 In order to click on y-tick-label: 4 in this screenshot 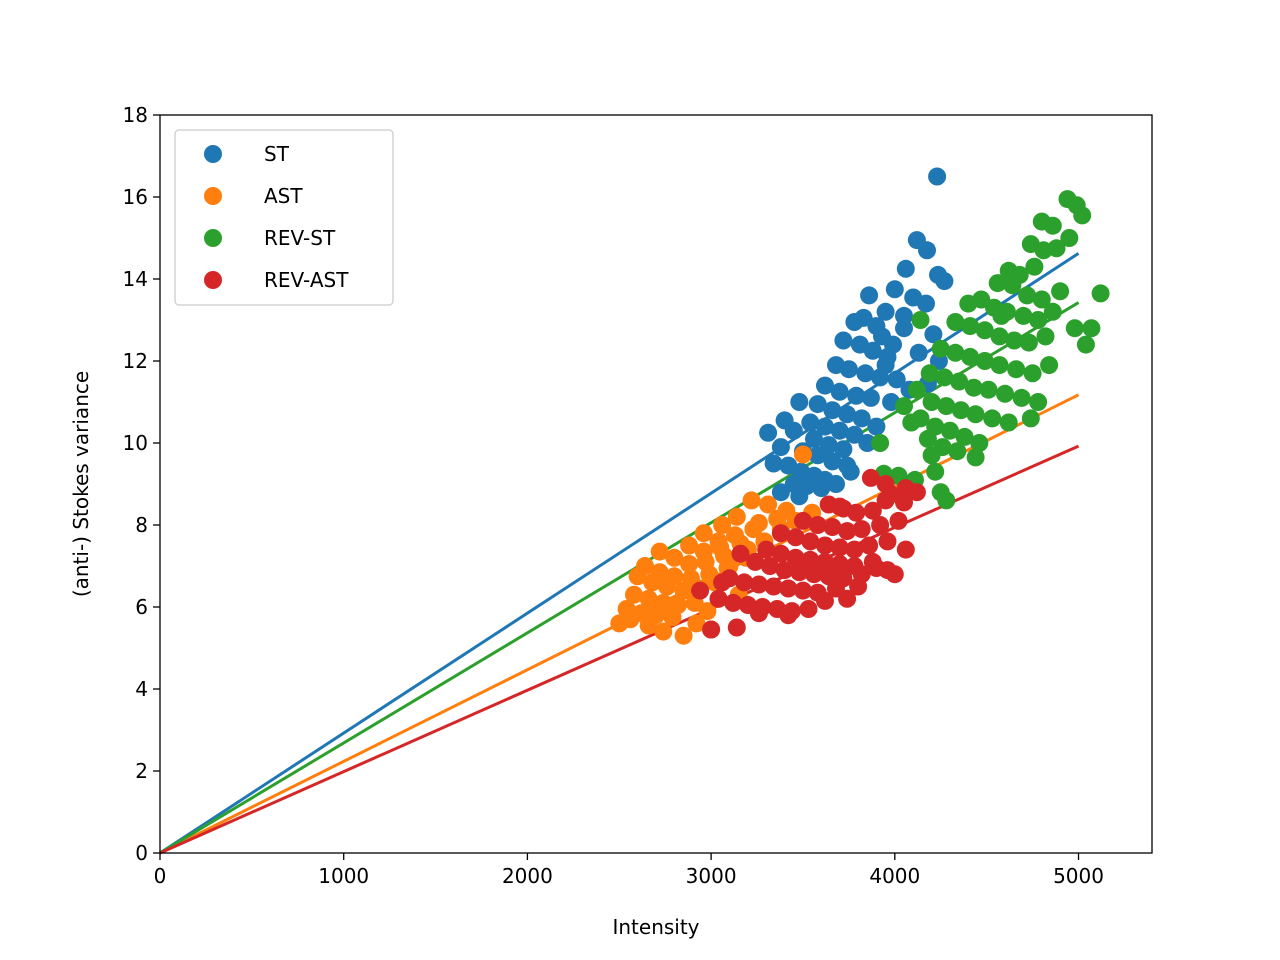, I will do `click(141, 689)`.